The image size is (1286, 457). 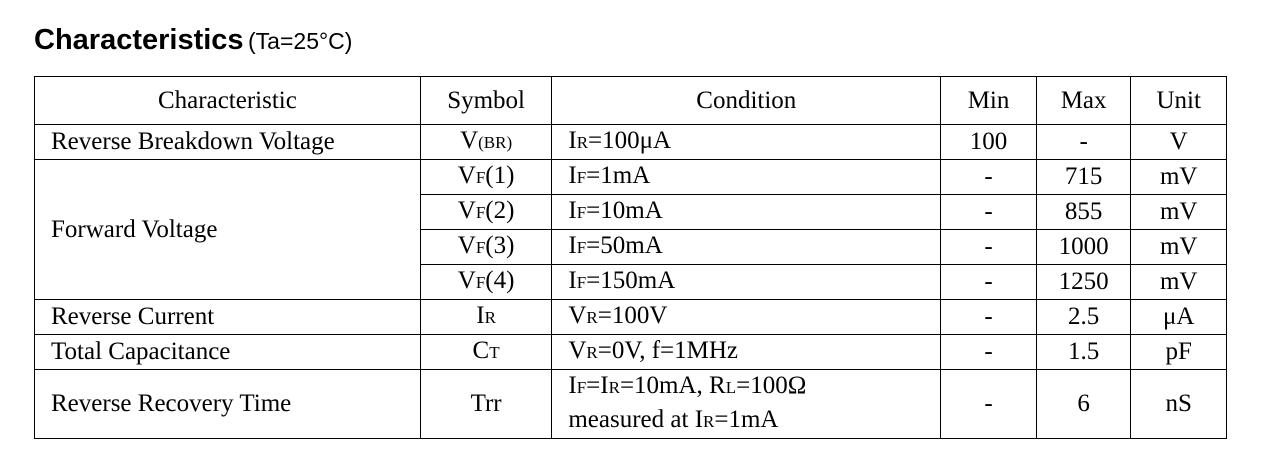 I want to click on condition-line: VR=0V, f=1MHz, so click(x=754, y=352).